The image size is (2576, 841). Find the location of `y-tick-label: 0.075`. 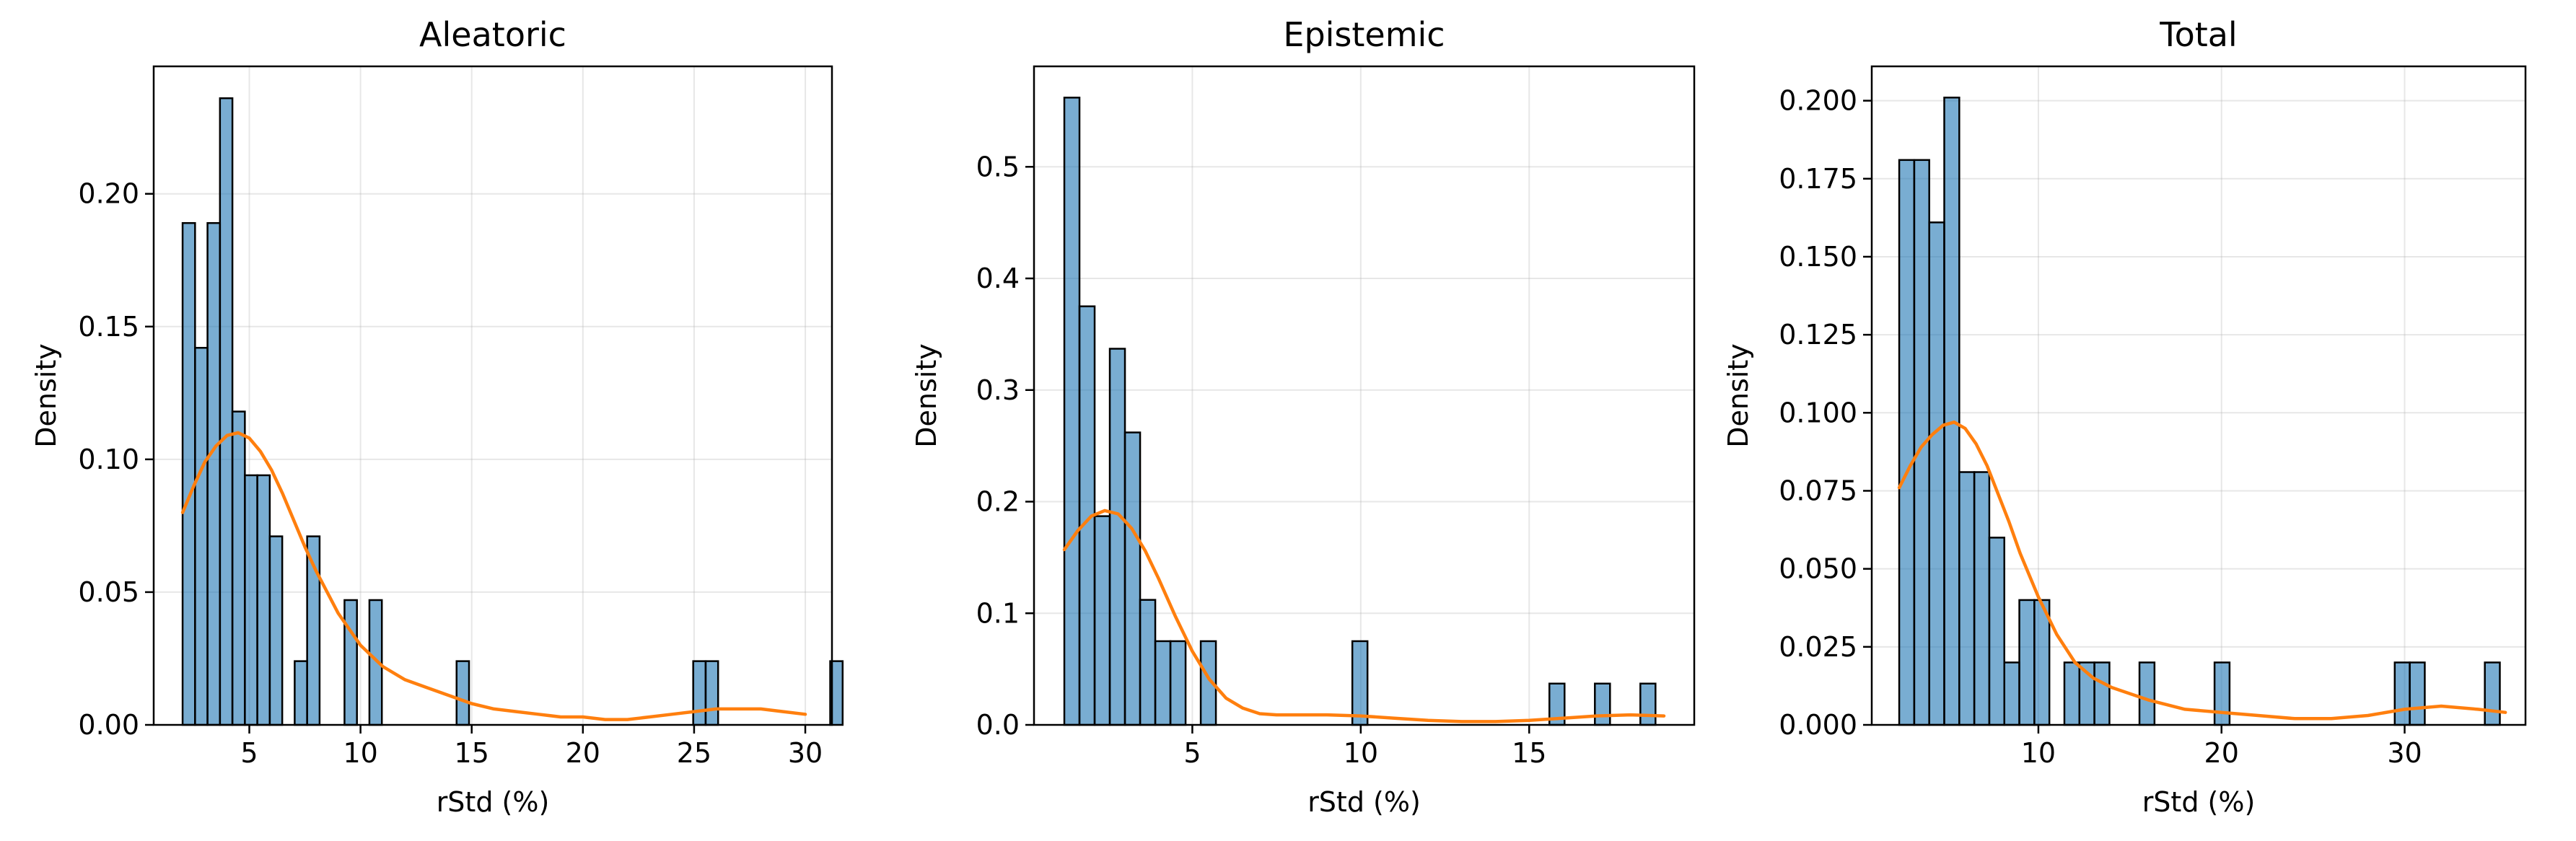

y-tick-label: 0.075 is located at coordinates (1818, 490).